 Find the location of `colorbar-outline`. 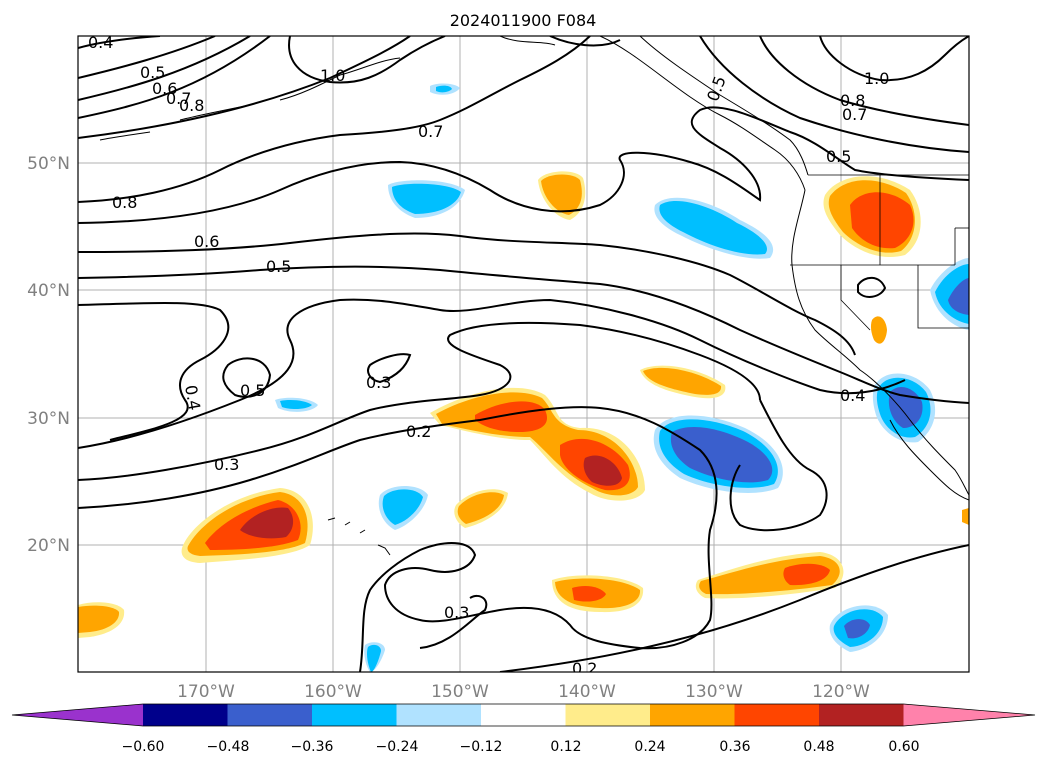

colorbar-outline is located at coordinates (523, 715).